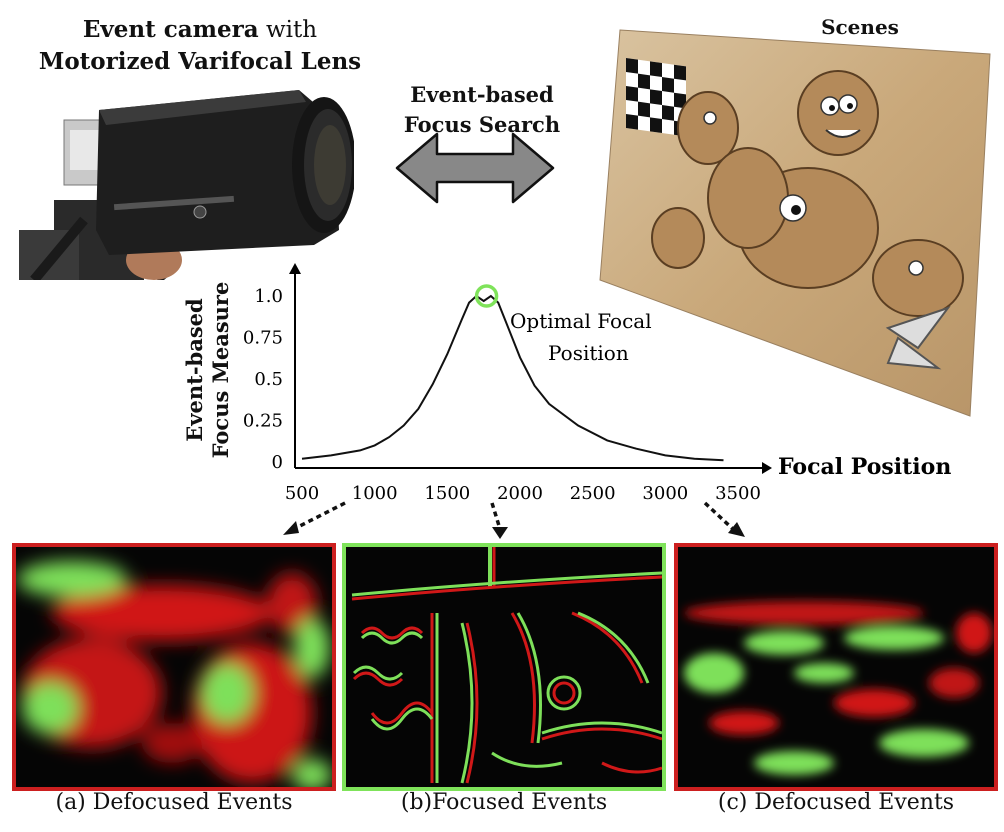 Image resolution: width=1004 pixels, height=832 pixels. Describe the element at coordinates (268, 379) in the screenshot. I see `y-tick-label: 0.5` at that location.